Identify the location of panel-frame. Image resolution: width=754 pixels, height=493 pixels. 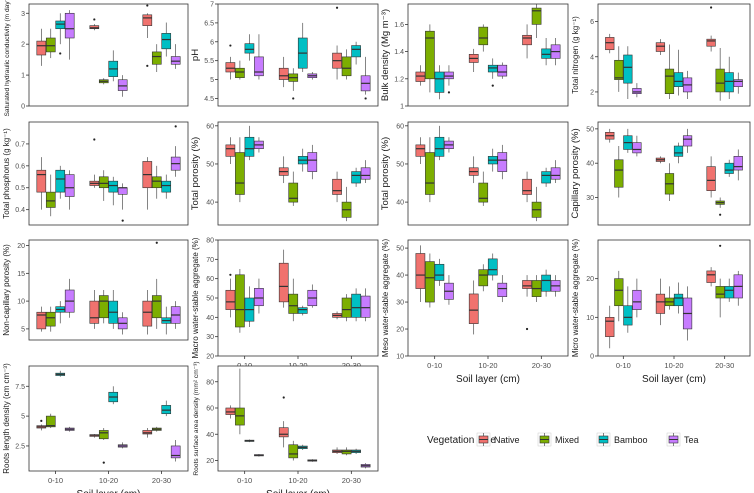
(108, 173).